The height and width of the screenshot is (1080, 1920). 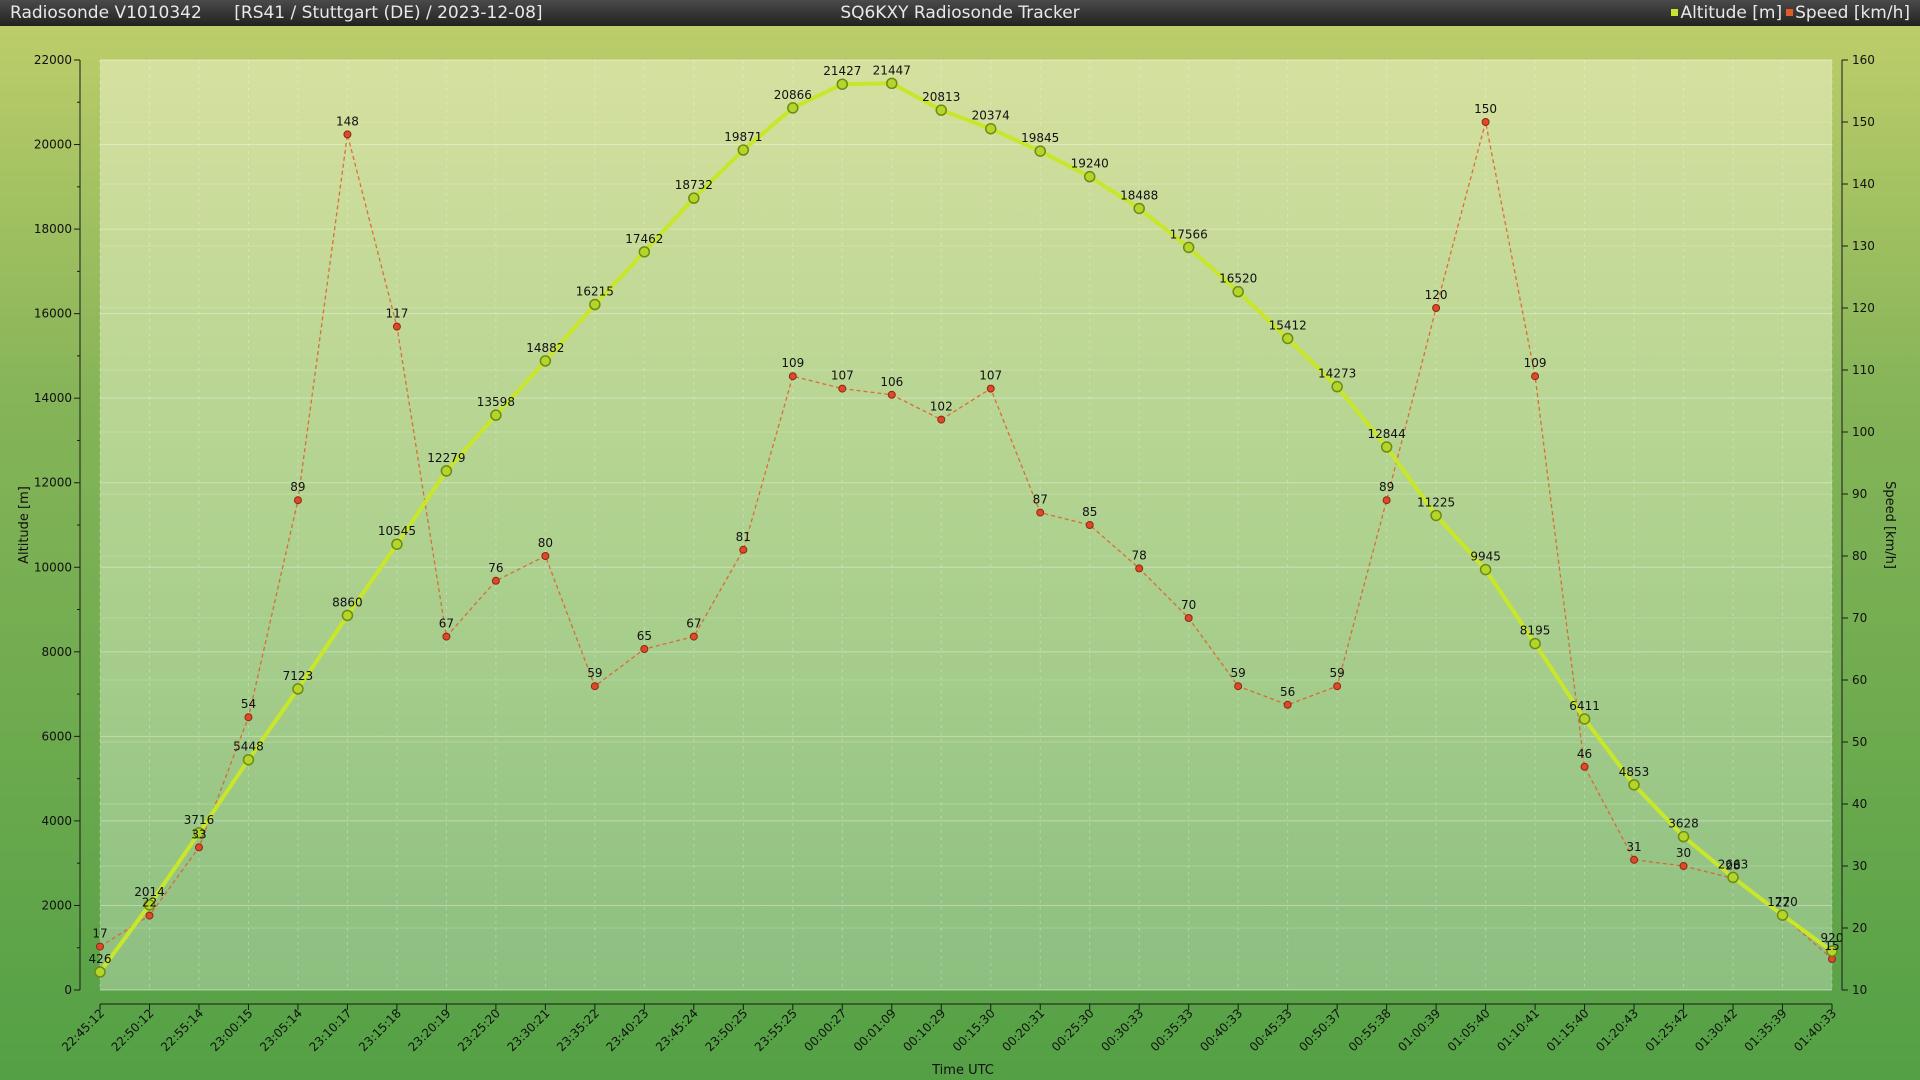 I want to click on altitude-data-label: 21447, so click(x=892, y=70).